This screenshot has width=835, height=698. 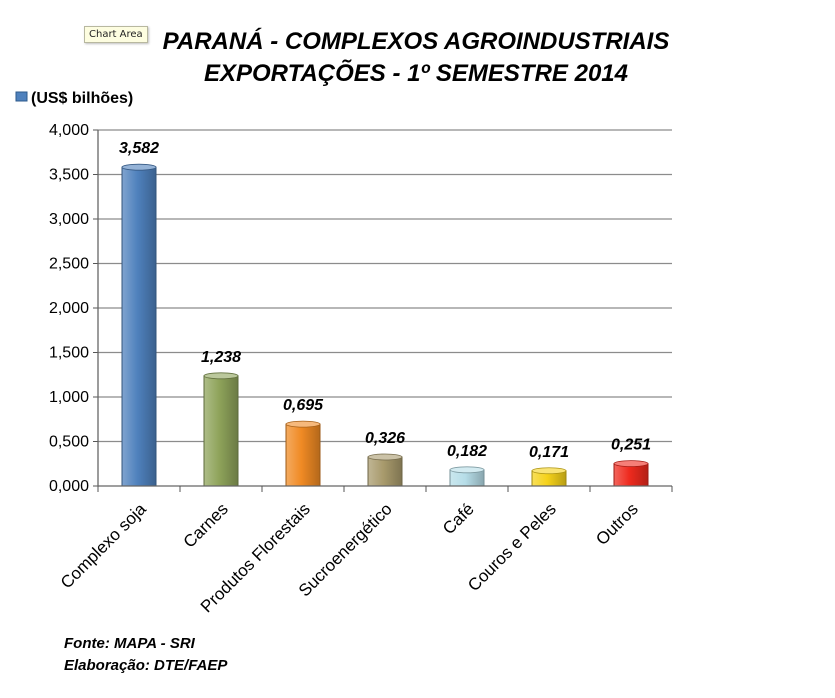 I want to click on bar-produtos-florestais, so click(x=303, y=455).